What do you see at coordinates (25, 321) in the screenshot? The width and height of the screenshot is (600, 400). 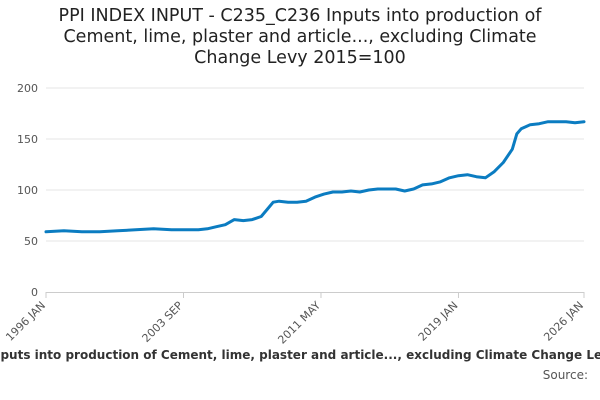 I see `x-tick-label: 1996 JAN` at bounding box center [25, 321].